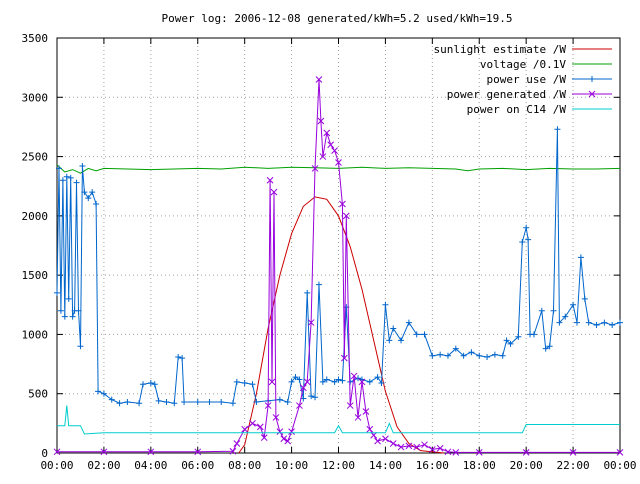  I want to click on y-tick-label: 500, so click(38, 394).